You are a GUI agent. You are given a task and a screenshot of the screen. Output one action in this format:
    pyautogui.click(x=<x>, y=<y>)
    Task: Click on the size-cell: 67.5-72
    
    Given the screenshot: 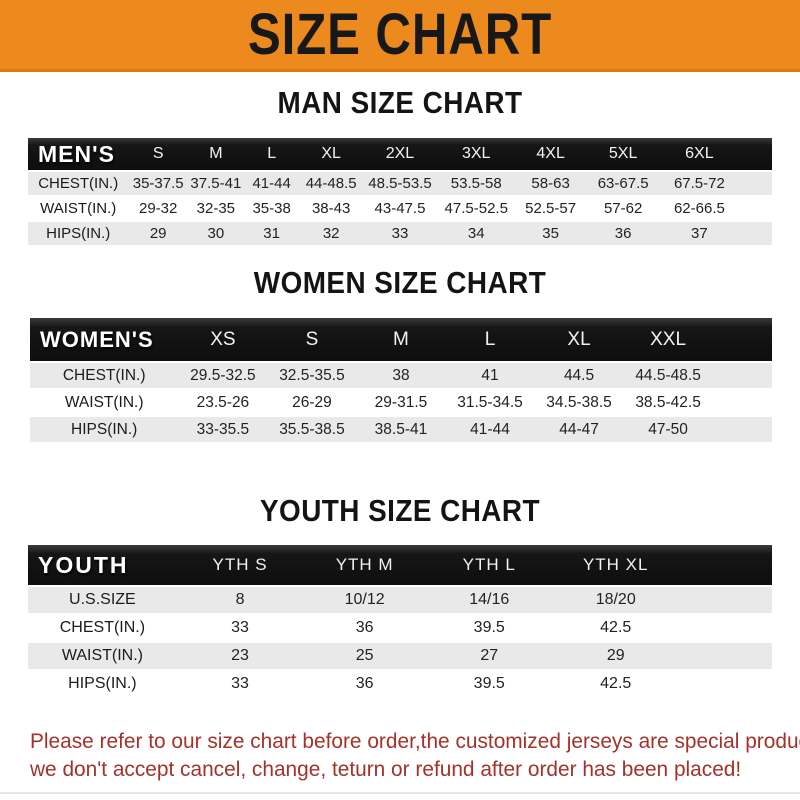 What is the action you would take?
    pyautogui.click(x=699, y=183)
    